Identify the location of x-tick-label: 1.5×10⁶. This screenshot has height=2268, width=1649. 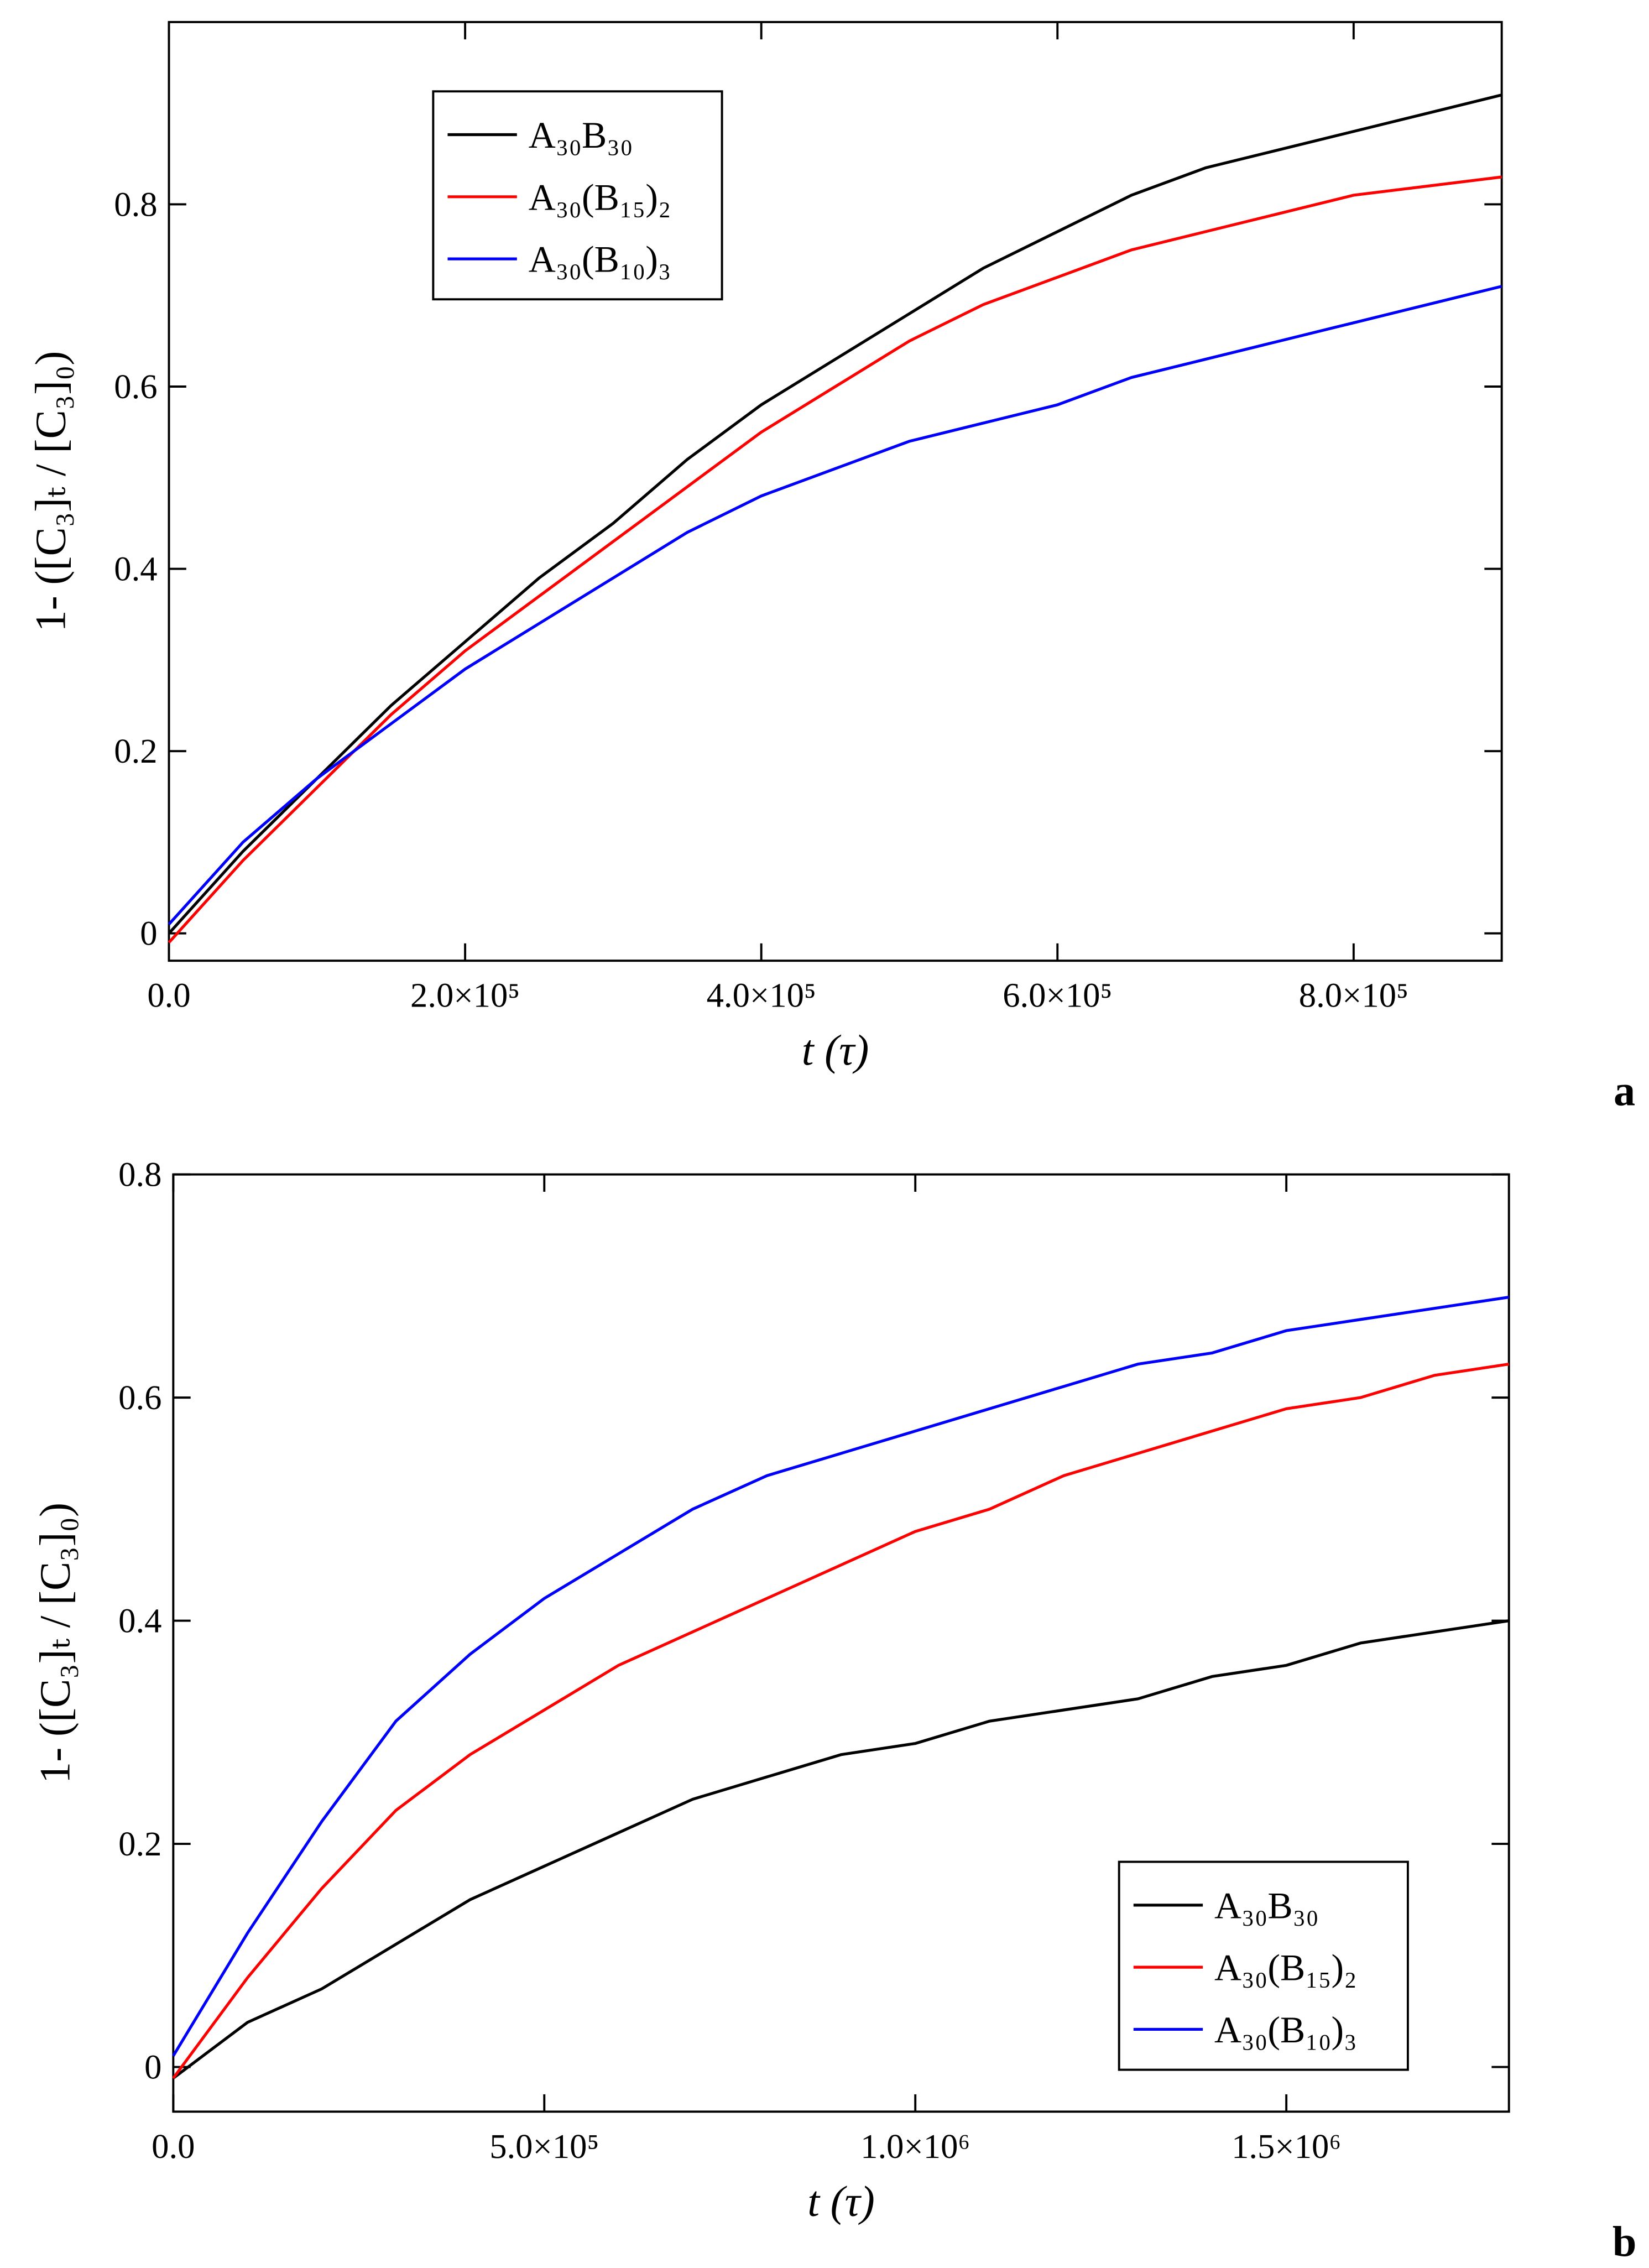
(1286, 2146).